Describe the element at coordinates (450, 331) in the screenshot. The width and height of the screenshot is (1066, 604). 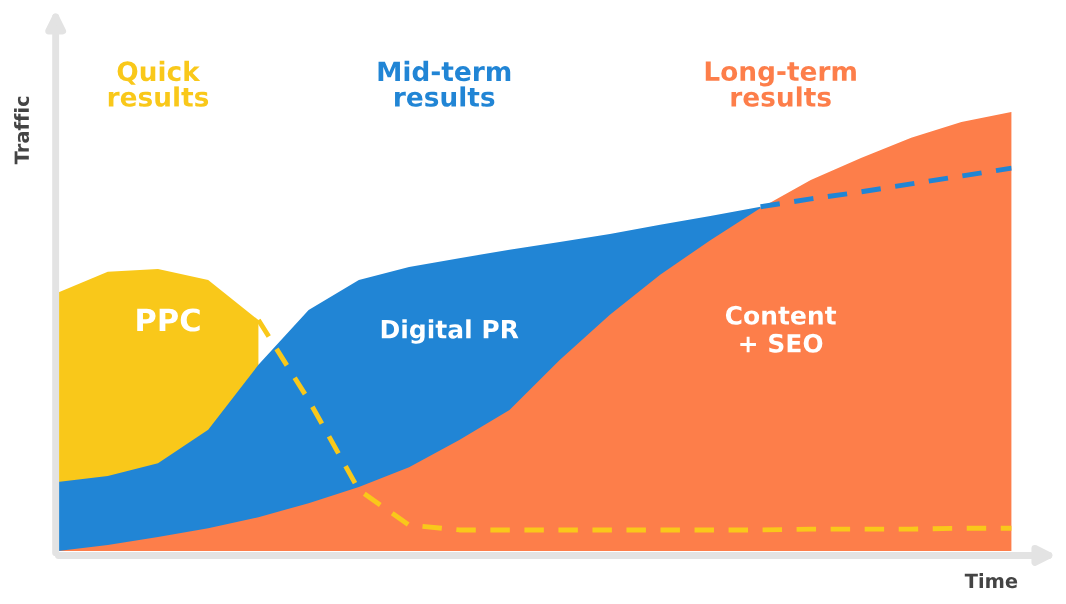
I see `series-label: Digital PR` at that location.